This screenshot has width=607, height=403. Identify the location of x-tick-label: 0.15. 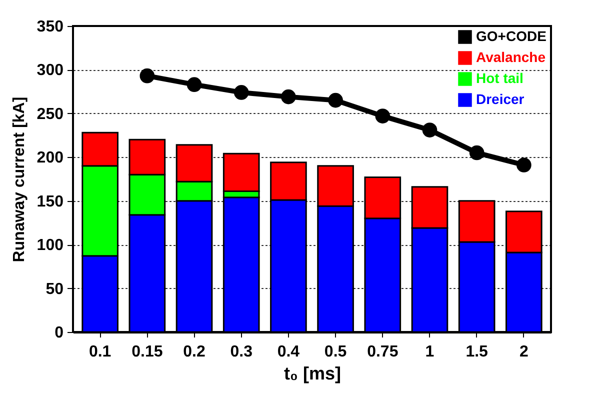
(147, 352).